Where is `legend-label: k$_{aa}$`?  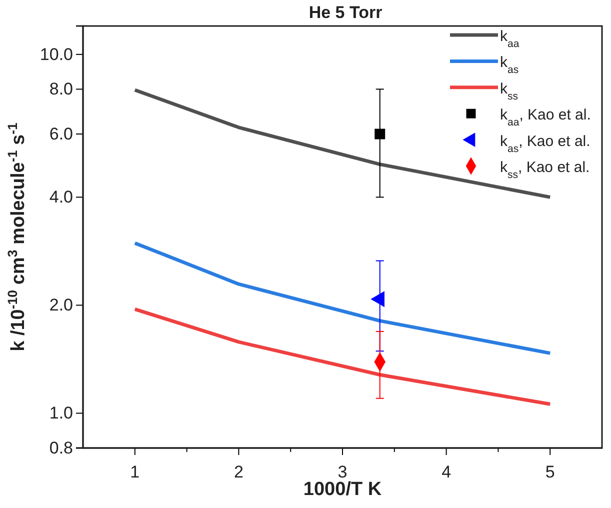 legend-label: k$_{aa}$ is located at coordinates (510, 39).